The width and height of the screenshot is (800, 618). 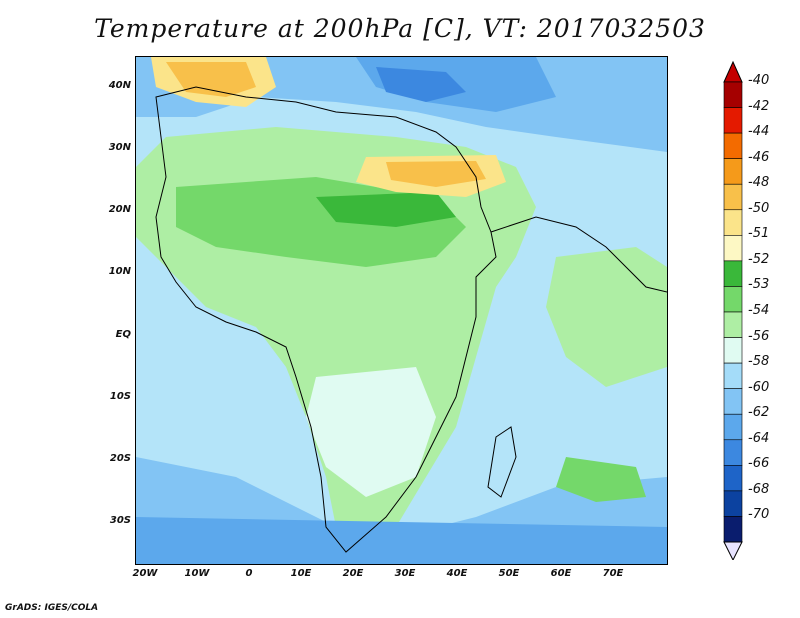 What do you see at coordinates (52, 608) in the screenshot?
I see `credit-label: GrADS: IGES/COLA` at bounding box center [52, 608].